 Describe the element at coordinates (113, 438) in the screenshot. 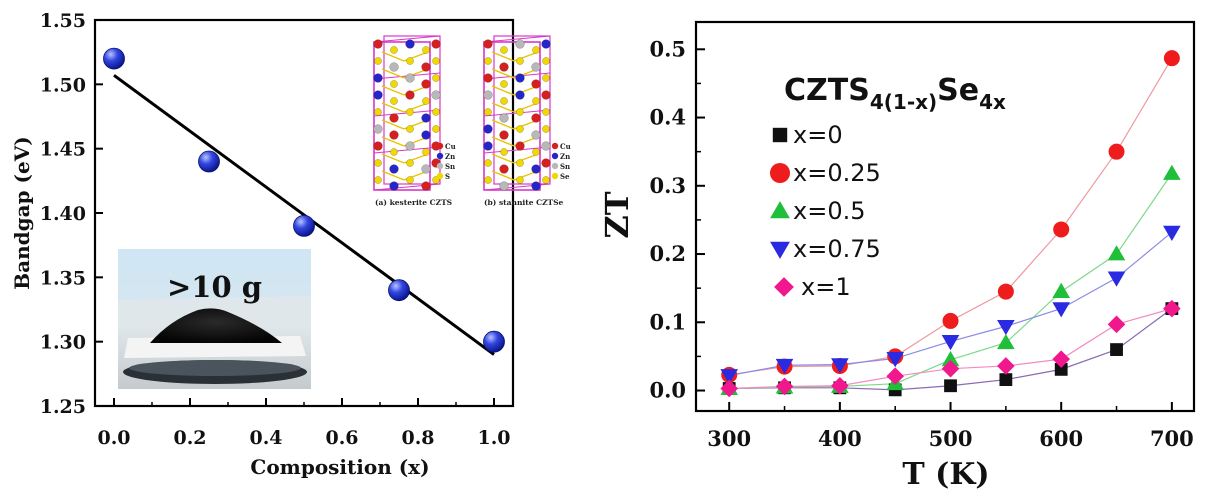

I see `left-x-tick-label: 0.0` at that location.